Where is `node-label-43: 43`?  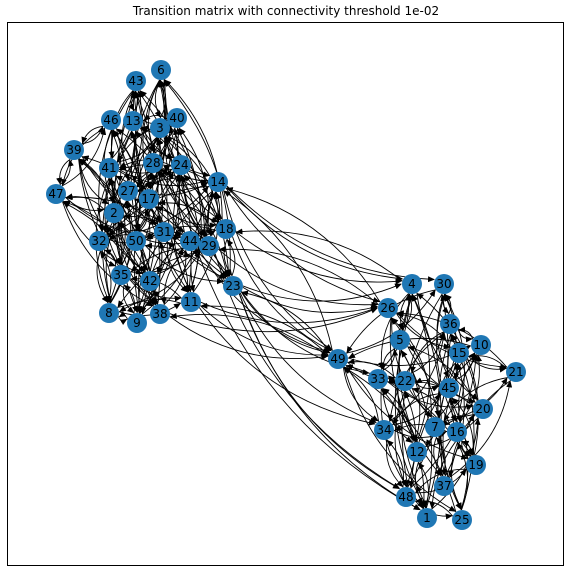 node-label-43: 43 is located at coordinates (135, 81).